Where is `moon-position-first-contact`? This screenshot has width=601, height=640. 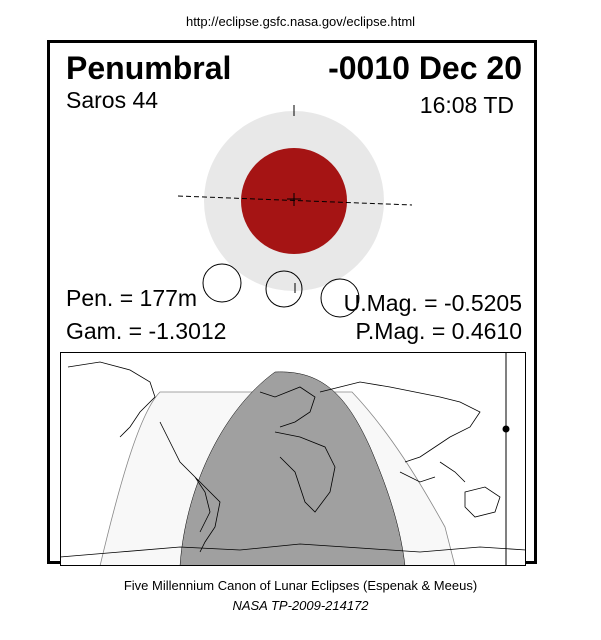 moon-position-first-contact is located at coordinates (222, 283).